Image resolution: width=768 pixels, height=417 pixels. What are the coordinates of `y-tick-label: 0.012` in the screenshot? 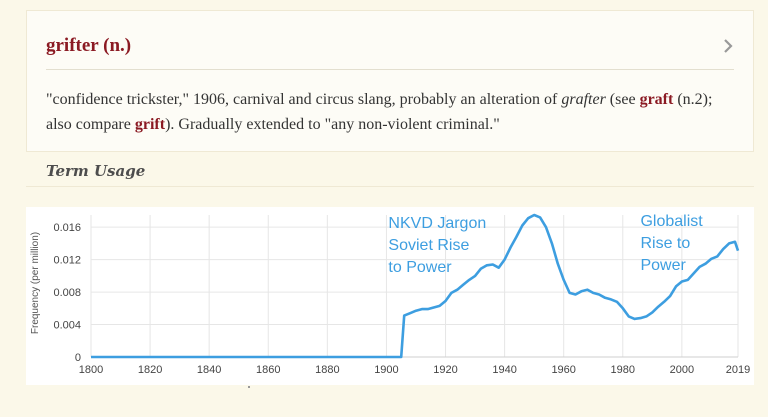 It's located at (67, 261).